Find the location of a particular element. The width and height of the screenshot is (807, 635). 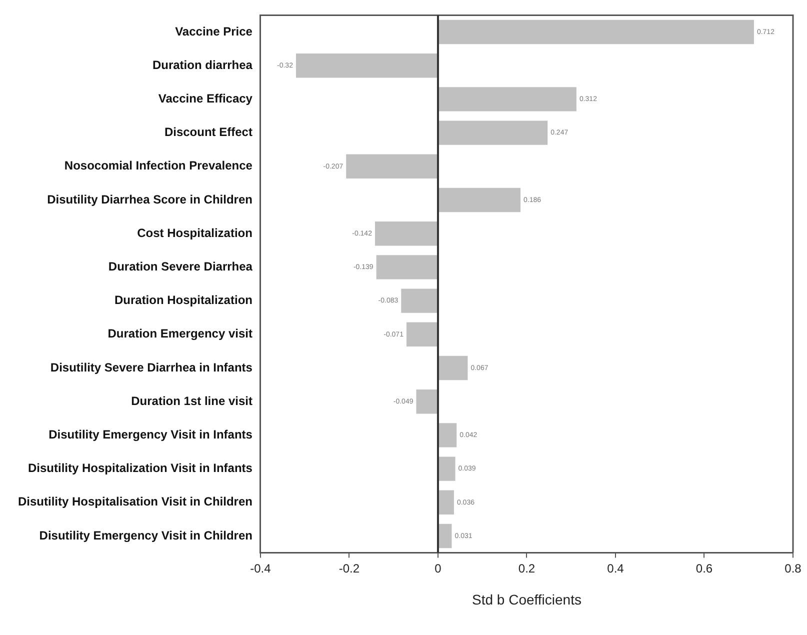

y-tick-label: Nosocomial Infection Prevalence is located at coordinates (158, 165).